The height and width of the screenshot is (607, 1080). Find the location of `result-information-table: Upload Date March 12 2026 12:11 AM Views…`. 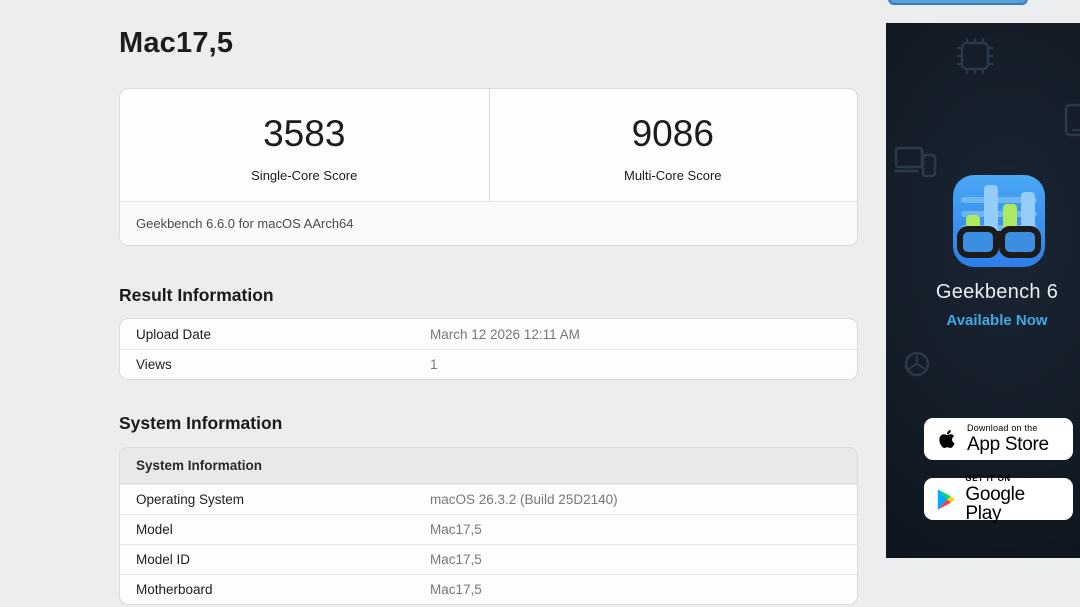

result-information-table: Upload Date March 12 2026 12:11 AM Views… is located at coordinates (488, 349).